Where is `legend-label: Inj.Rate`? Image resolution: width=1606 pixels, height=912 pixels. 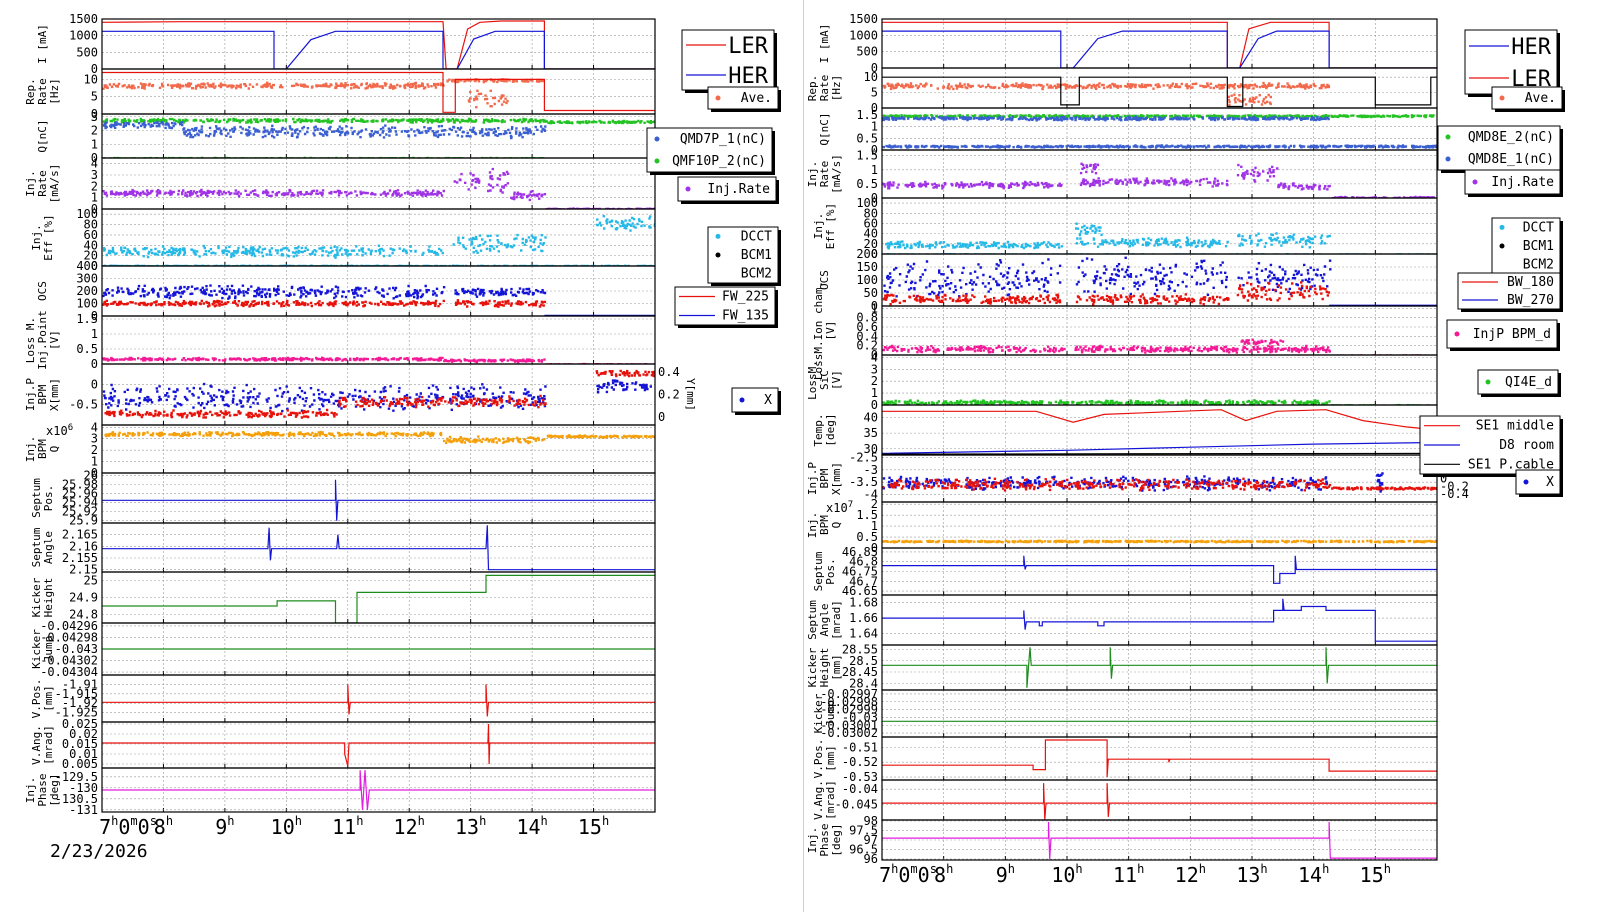
legend-label: Inj.Rate is located at coordinates (1522, 182).